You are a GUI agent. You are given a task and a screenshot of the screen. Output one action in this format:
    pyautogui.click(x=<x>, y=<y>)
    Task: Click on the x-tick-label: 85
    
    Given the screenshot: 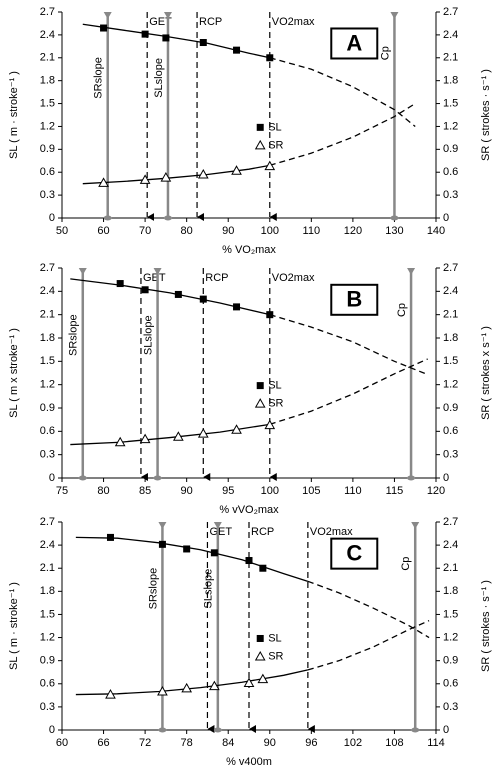 What is the action you would take?
    pyautogui.click(x=145, y=491)
    